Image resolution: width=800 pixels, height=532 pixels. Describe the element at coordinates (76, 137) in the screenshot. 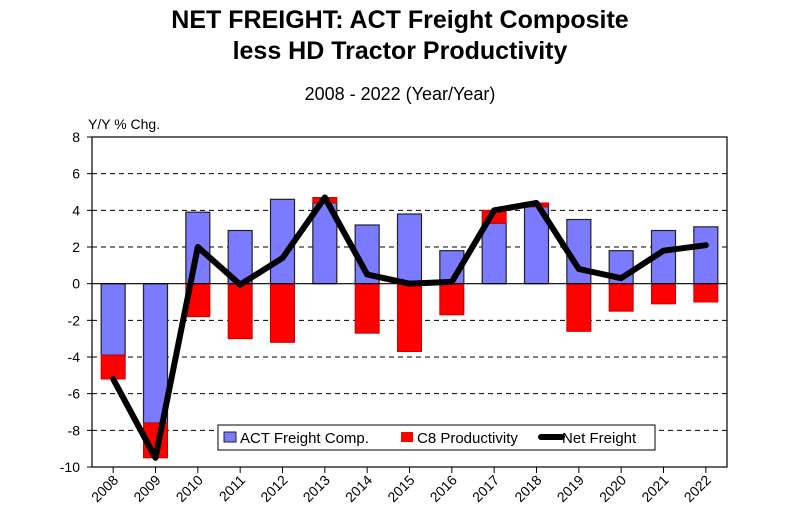

I see `y-tick-label: 8` at that location.